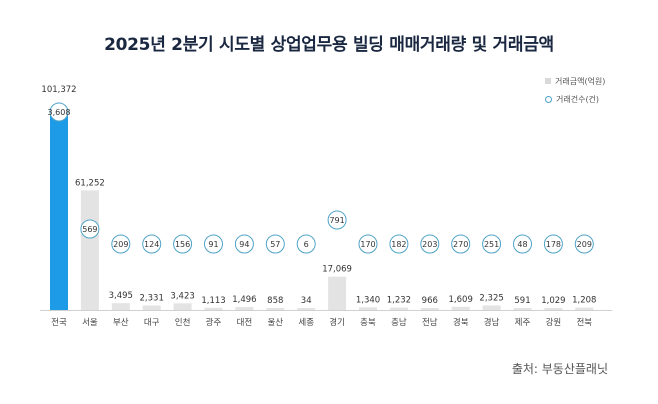 This screenshot has width=658, height=404. Describe the element at coordinates (121, 296) in the screenshot. I see `amount-label-2: 3,495` at that location.